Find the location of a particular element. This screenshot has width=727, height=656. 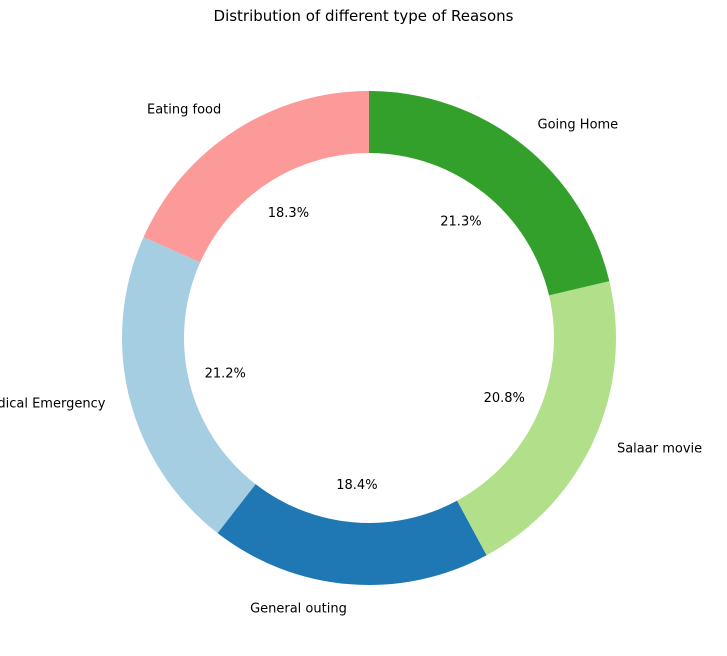

slice-going-home is located at coordinates (489, 193).